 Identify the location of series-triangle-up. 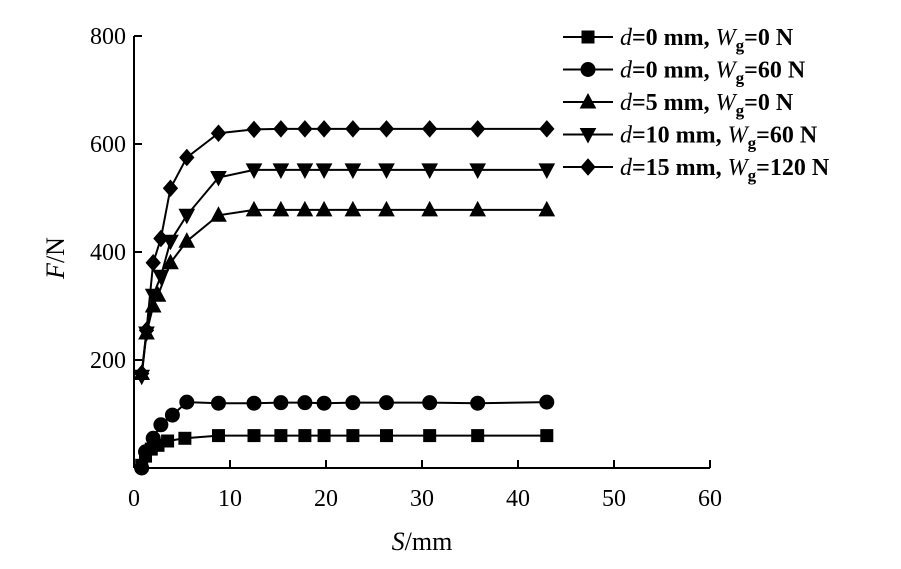
(344, 290).